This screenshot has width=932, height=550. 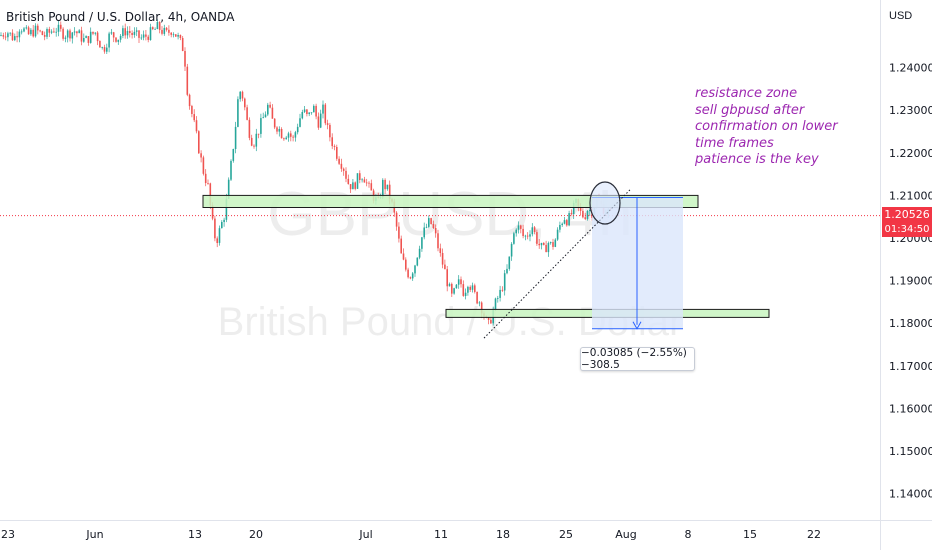 What do you see at coordinates (8, 534) in the screenshot?
I see `time-tick-label: 23` at bounding box center [8, 534].